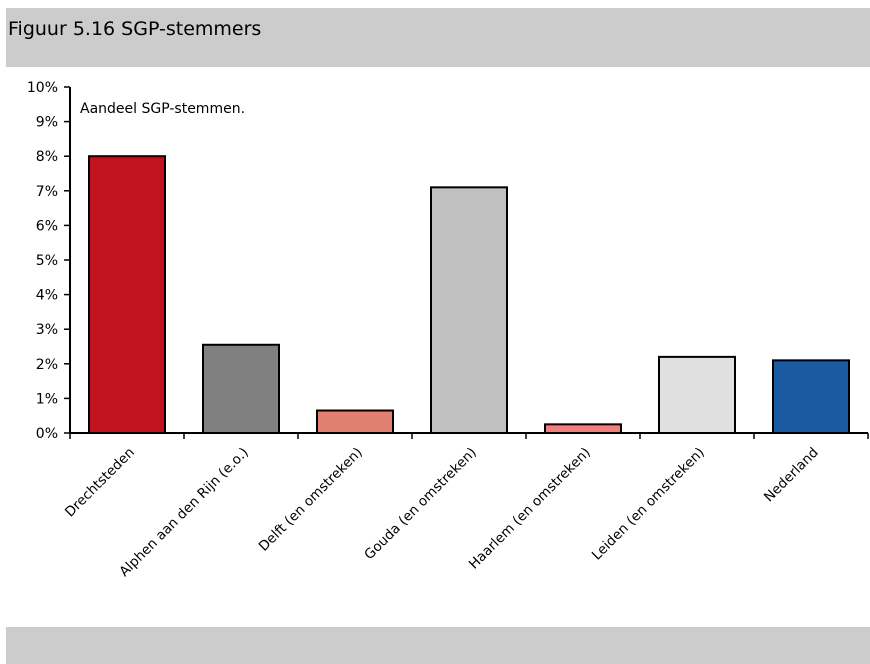 Image resolution: width=870 pixels, height=664 pixels. What do you see at coordinates (135, 29) in the screenshot?
I see `figure-title: Figuur 5.16 SGP-stemmers` at bounding box center [135, 29].